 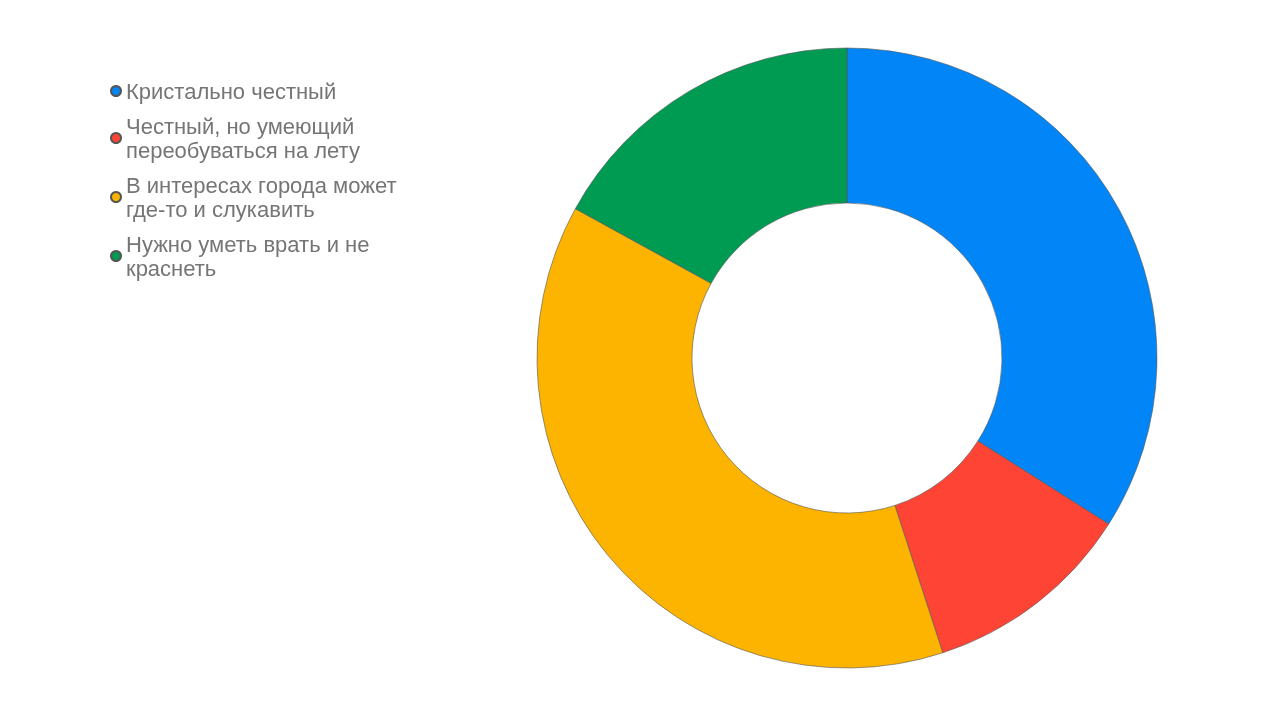 What do you see at coordinates (243, 138) in the screenshot?
I see `legend-label: Честный, но умеющий переобуваться на лету` at bounding box center [243, 138].